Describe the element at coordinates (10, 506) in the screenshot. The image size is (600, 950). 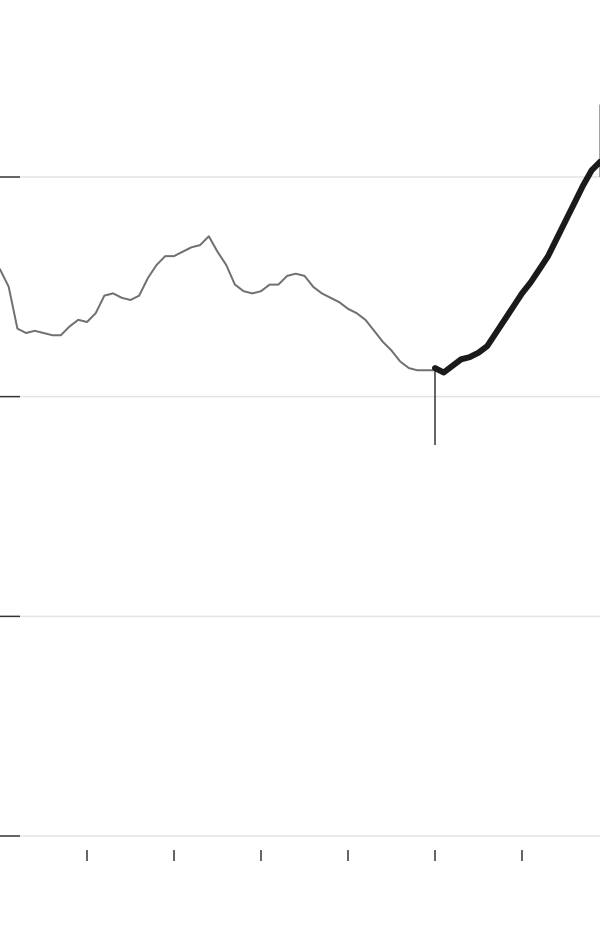
I see `y-axis-ticks` at that location.